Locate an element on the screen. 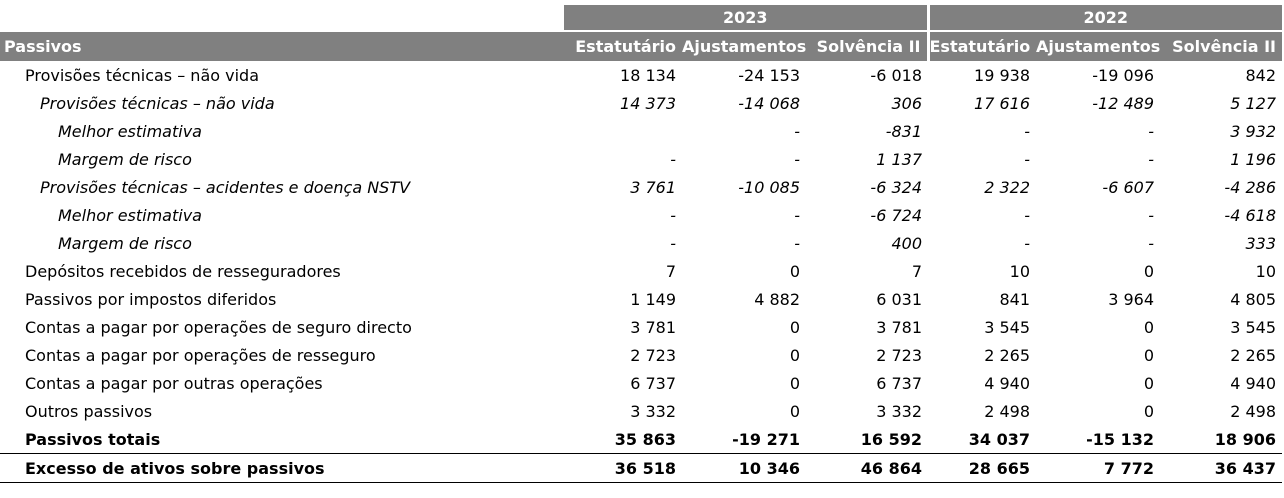 This screenshot has width=1284, height=498. col-header-estatutario-2022: Estatutário is located at coordinates (982, 45).